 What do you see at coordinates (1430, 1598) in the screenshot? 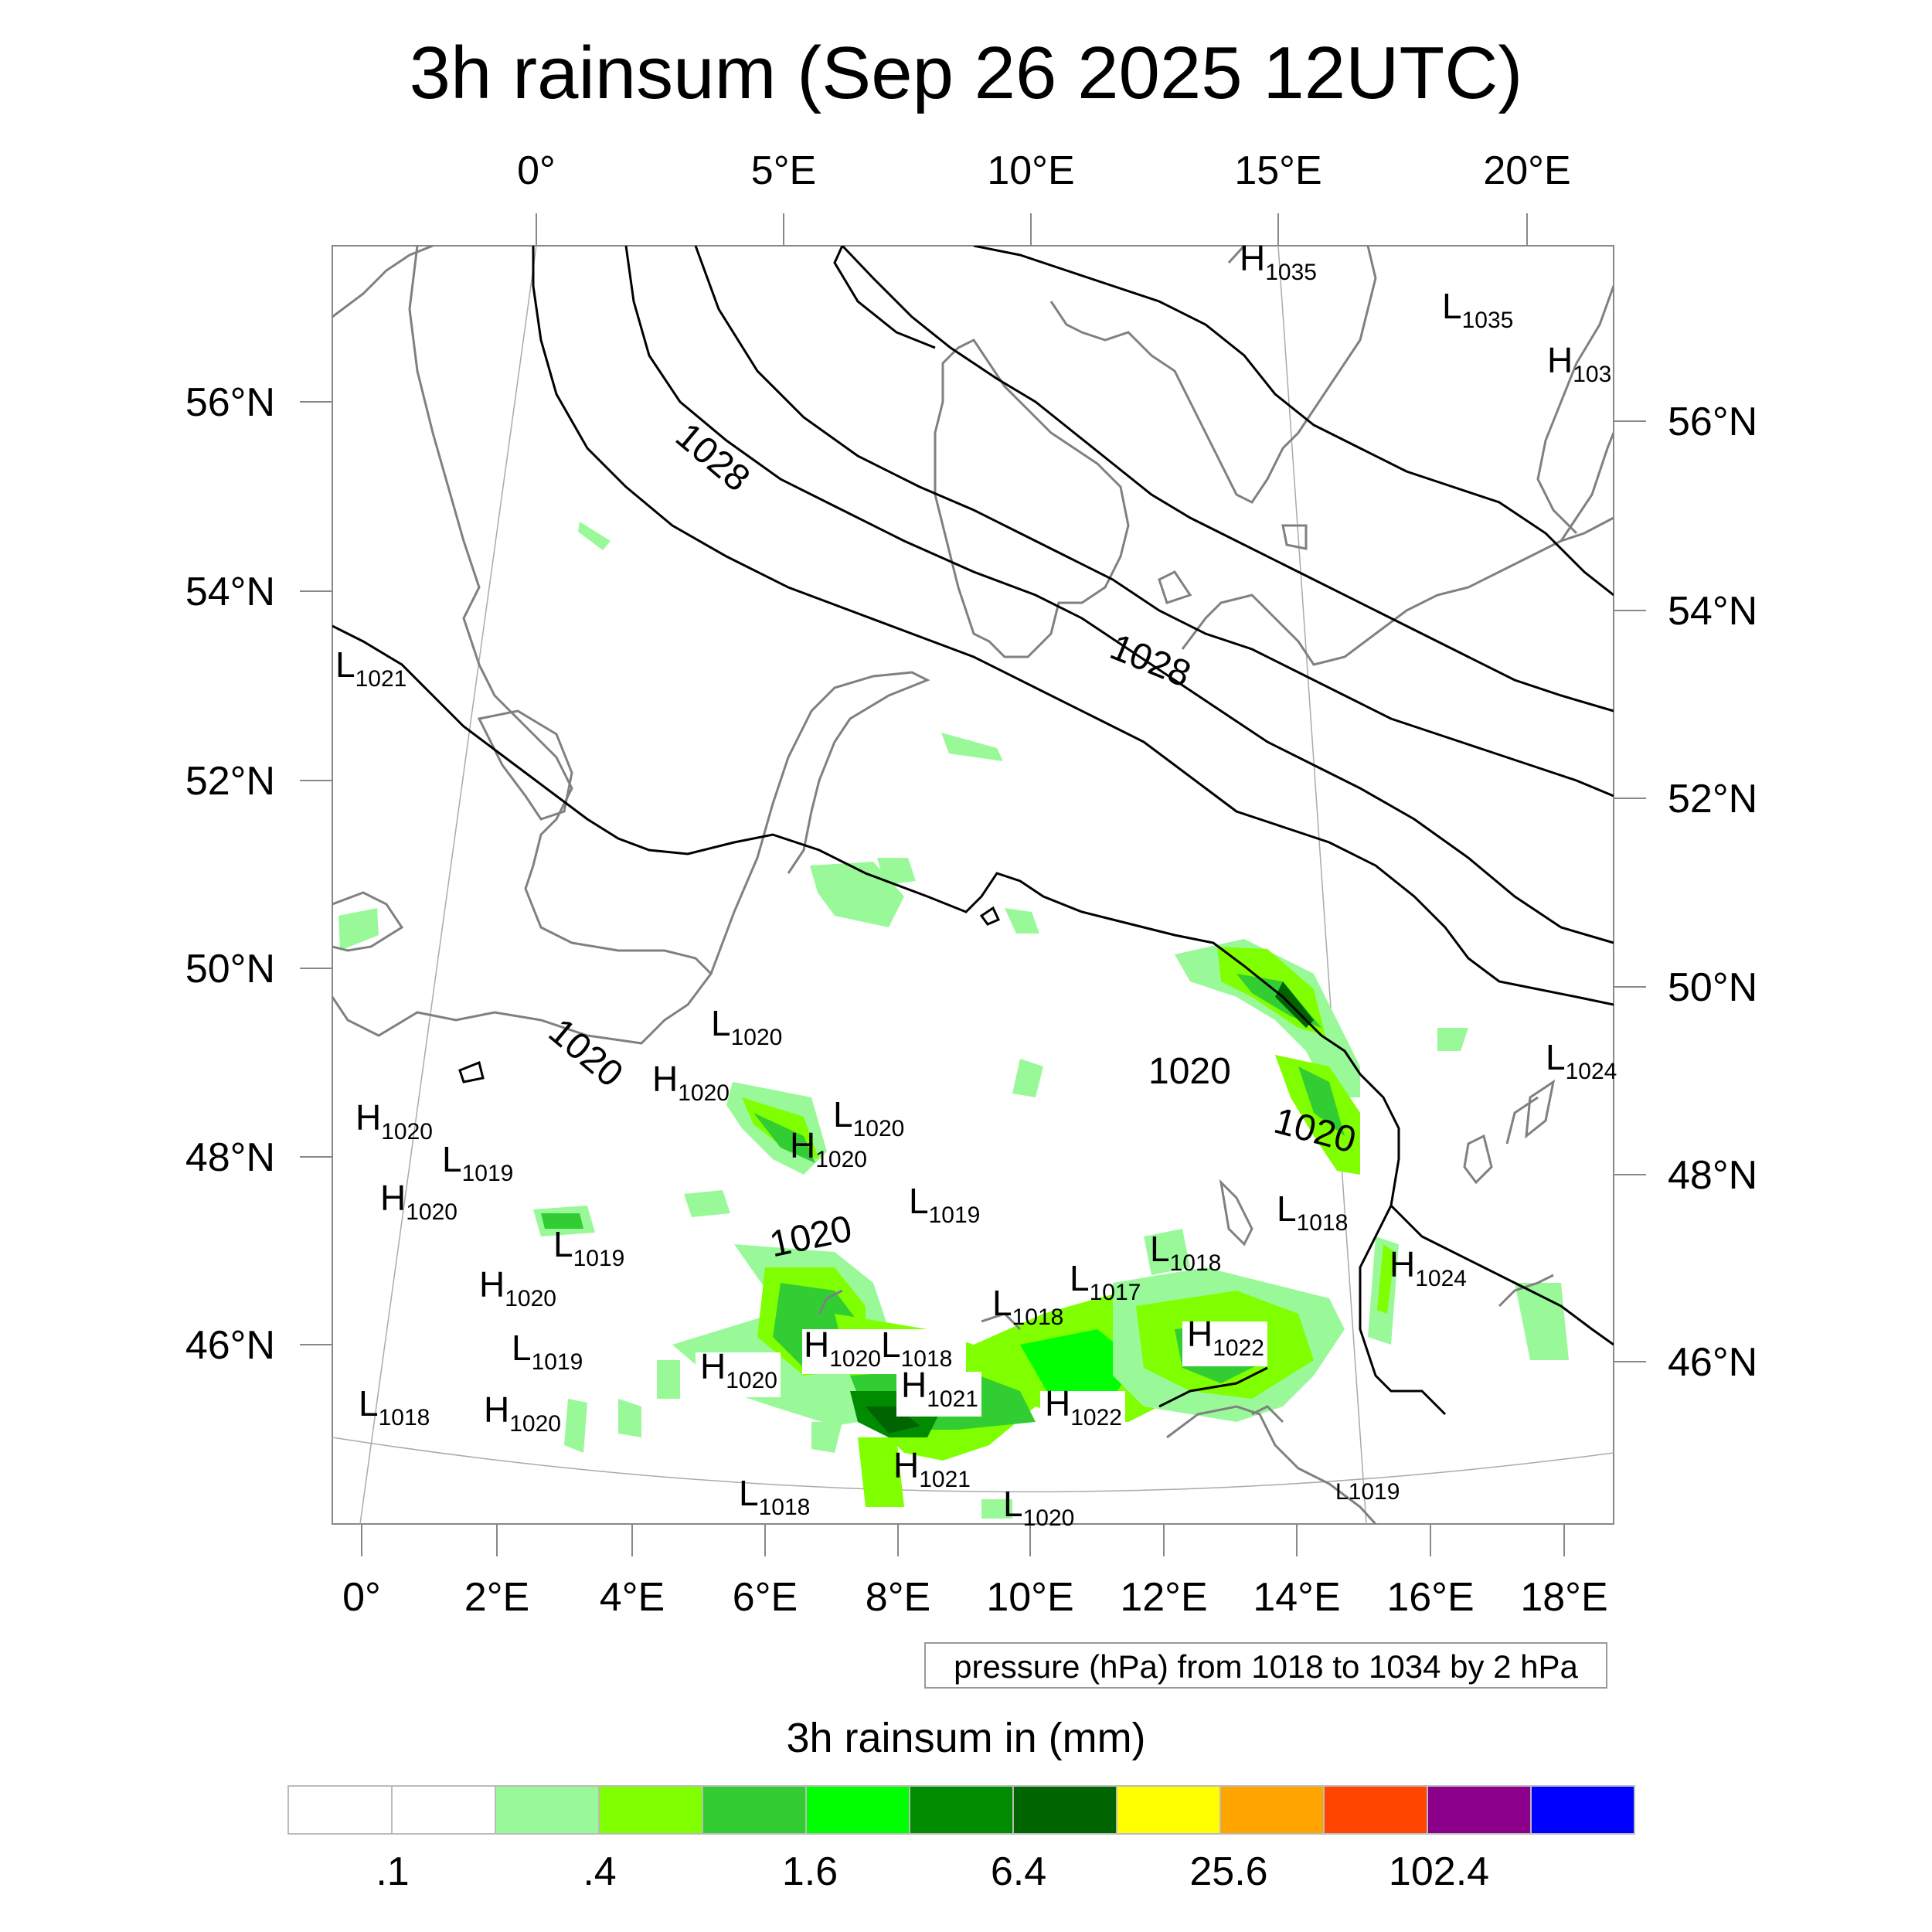
I see `bottom-lon-label: 16°E` at bounding box center [1430, 1598].